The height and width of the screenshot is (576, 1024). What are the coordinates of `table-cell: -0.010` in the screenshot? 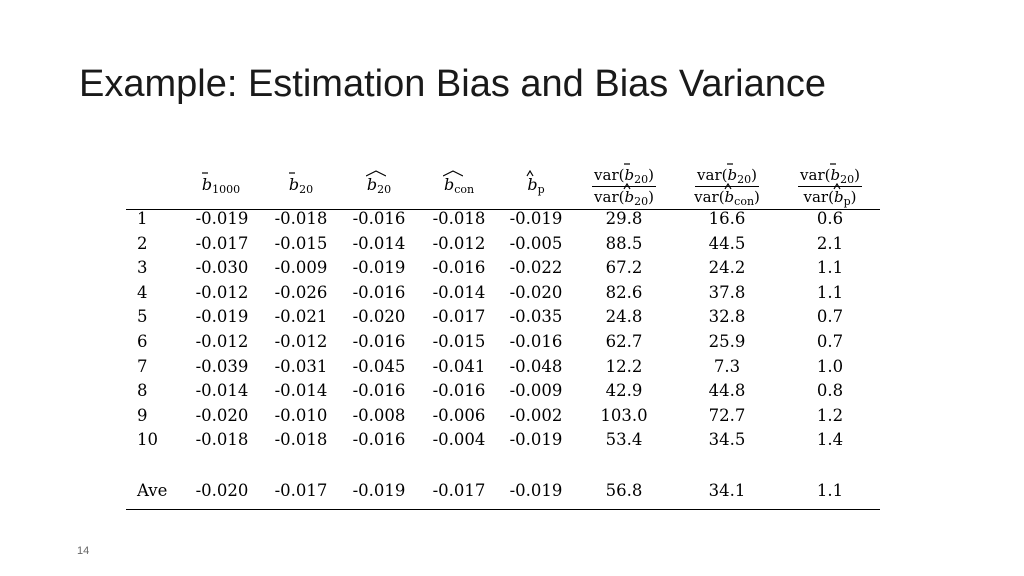 It's located at (301, 415).